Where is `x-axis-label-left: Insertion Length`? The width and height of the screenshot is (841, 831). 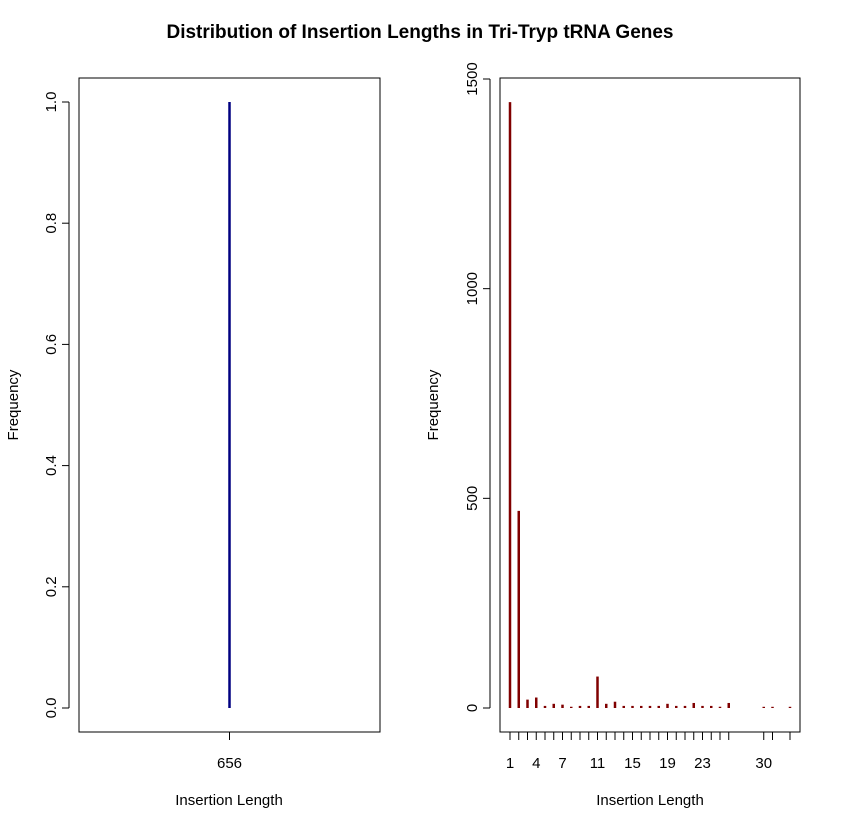 x-axis-label-left: Insertion Length is located at coordinates (229, 800).